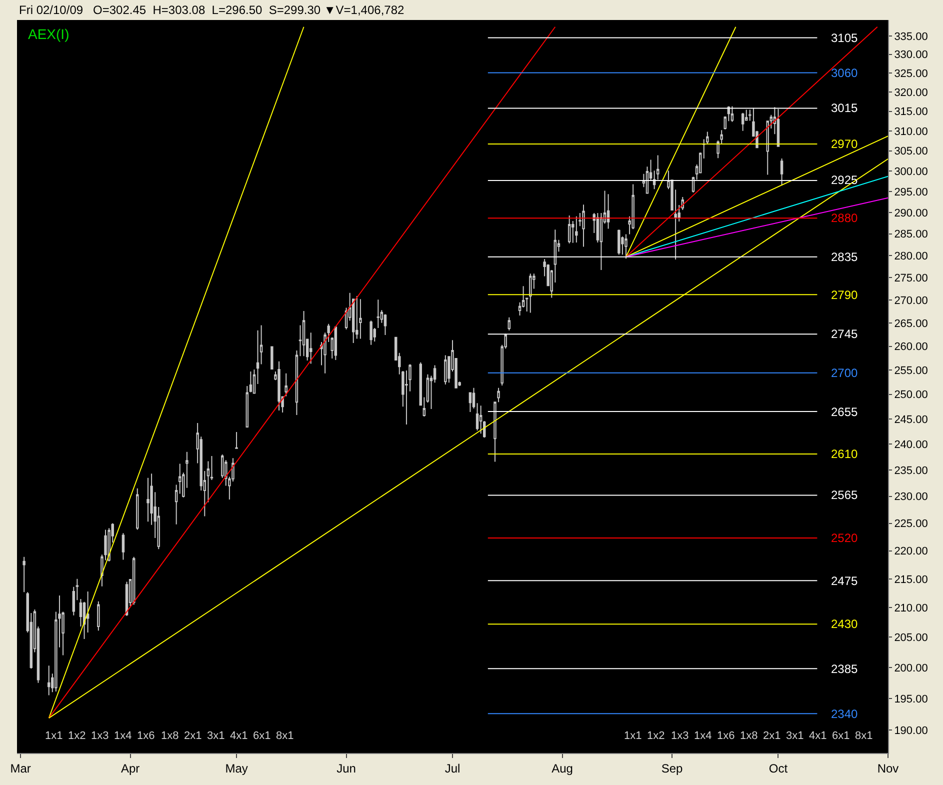 The image size is (943, 785). Describe the element at coordinates (844, 257) in the screenshot. I see `series-label: 2835` at that location.